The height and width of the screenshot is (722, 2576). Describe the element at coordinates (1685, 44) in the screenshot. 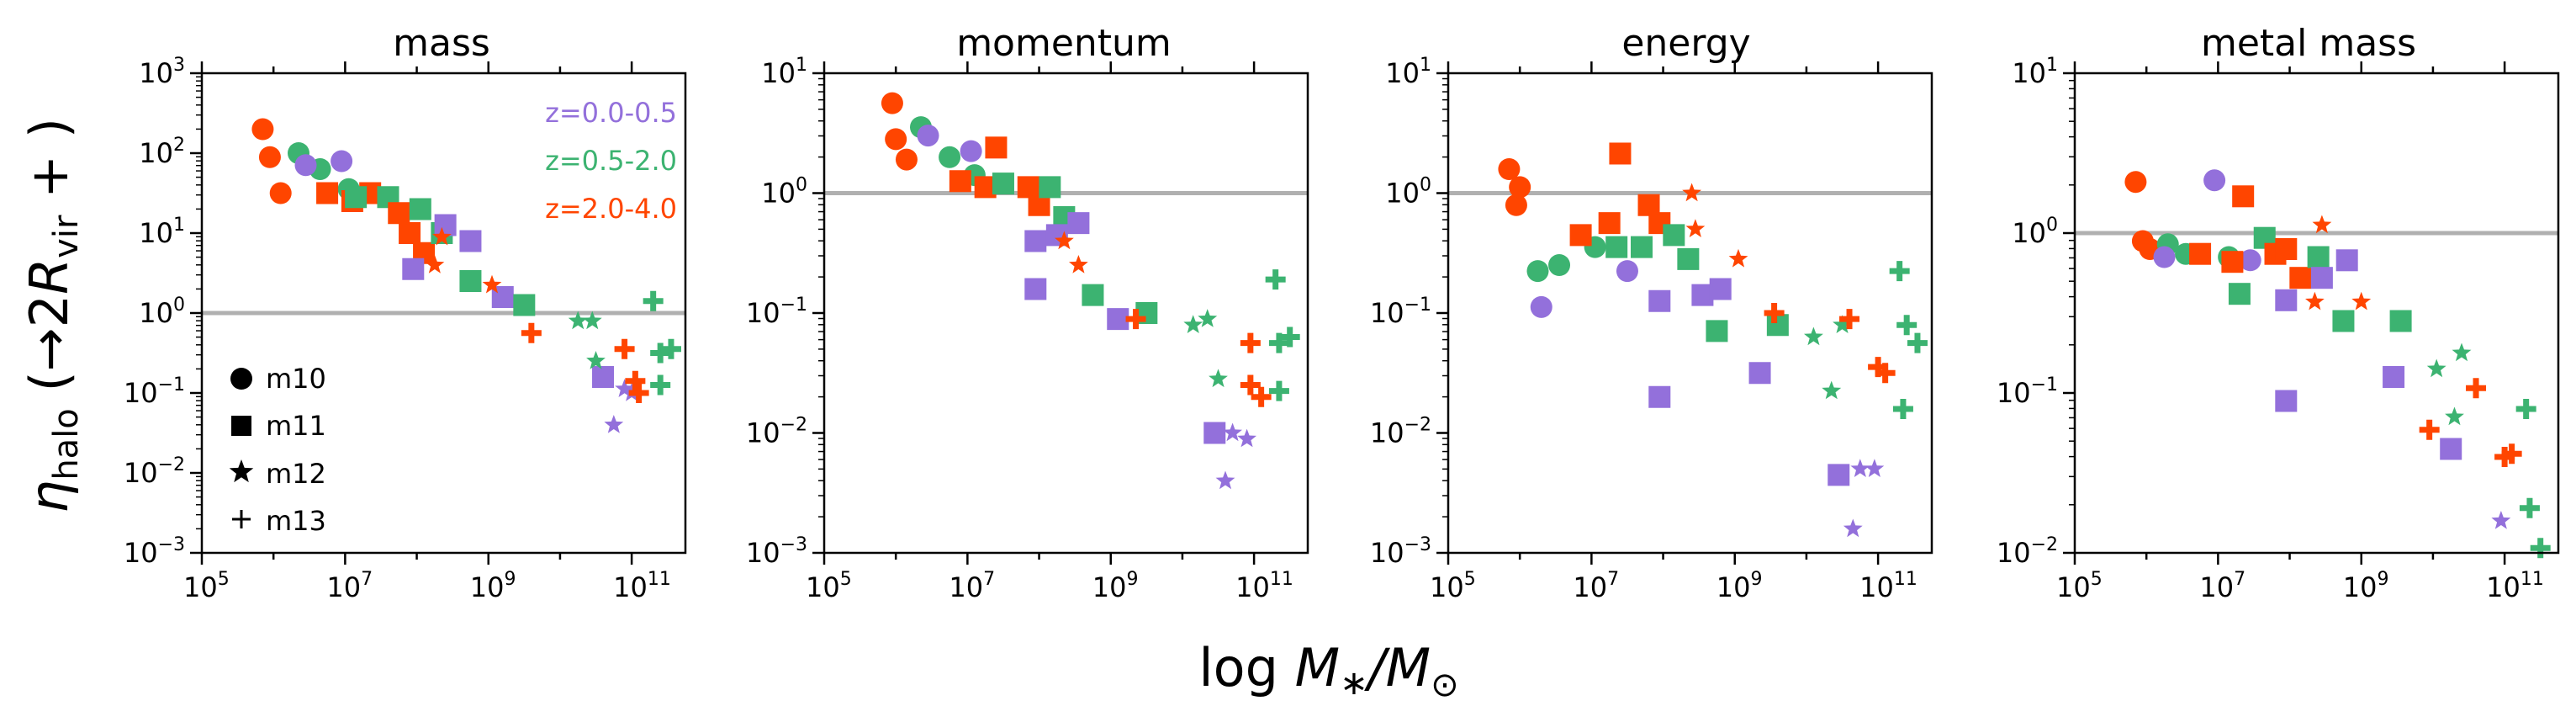

I see `panel-title-energy: energy` at that location.